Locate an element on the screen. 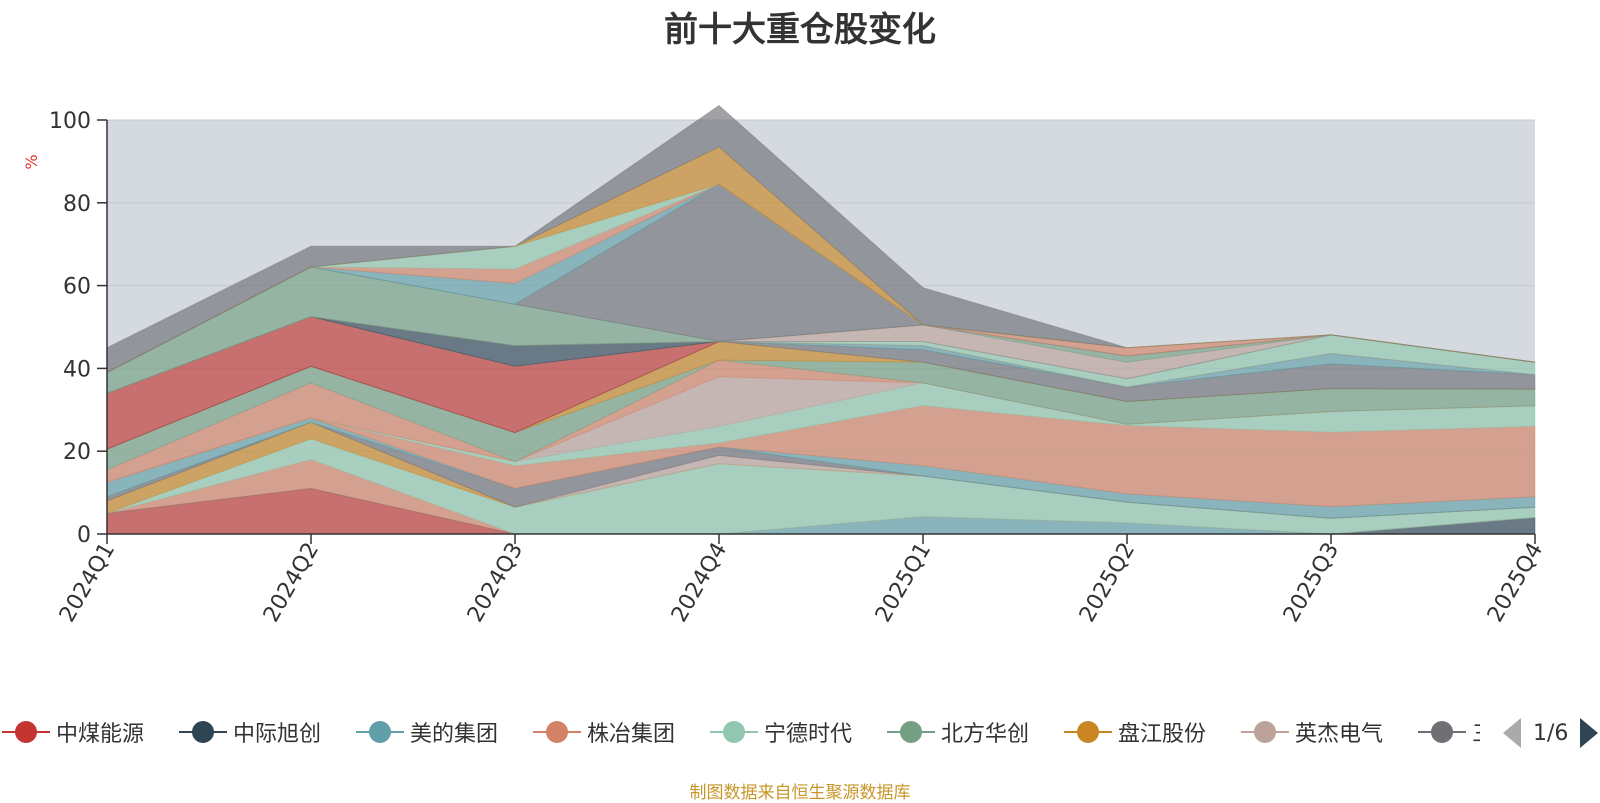  x-tick-label: 2024Q1 is located at coordinates (87, 583).